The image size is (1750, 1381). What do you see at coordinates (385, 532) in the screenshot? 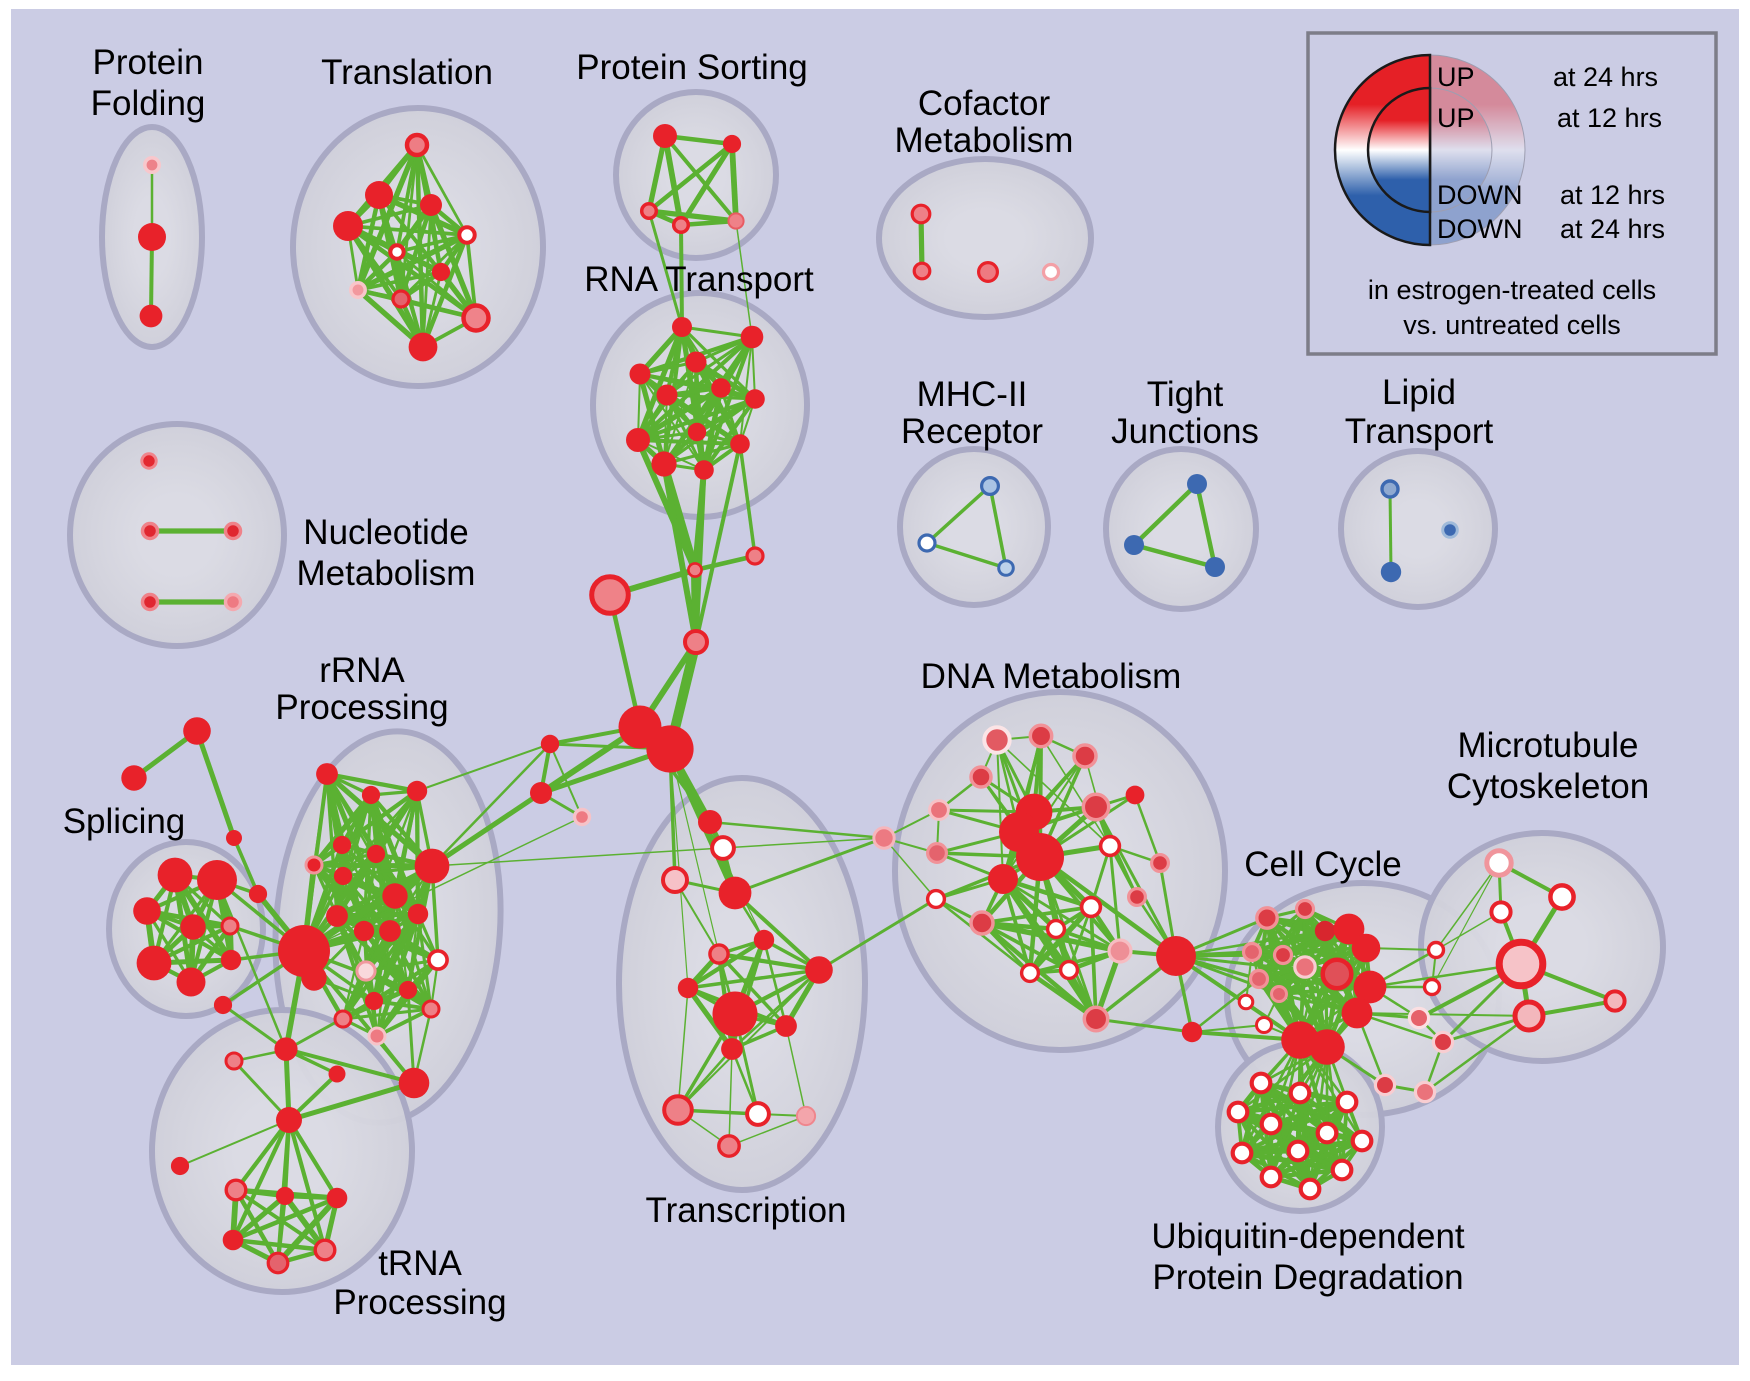
I see `svg-text: Nucleotide` at bounding box center [385, 532].